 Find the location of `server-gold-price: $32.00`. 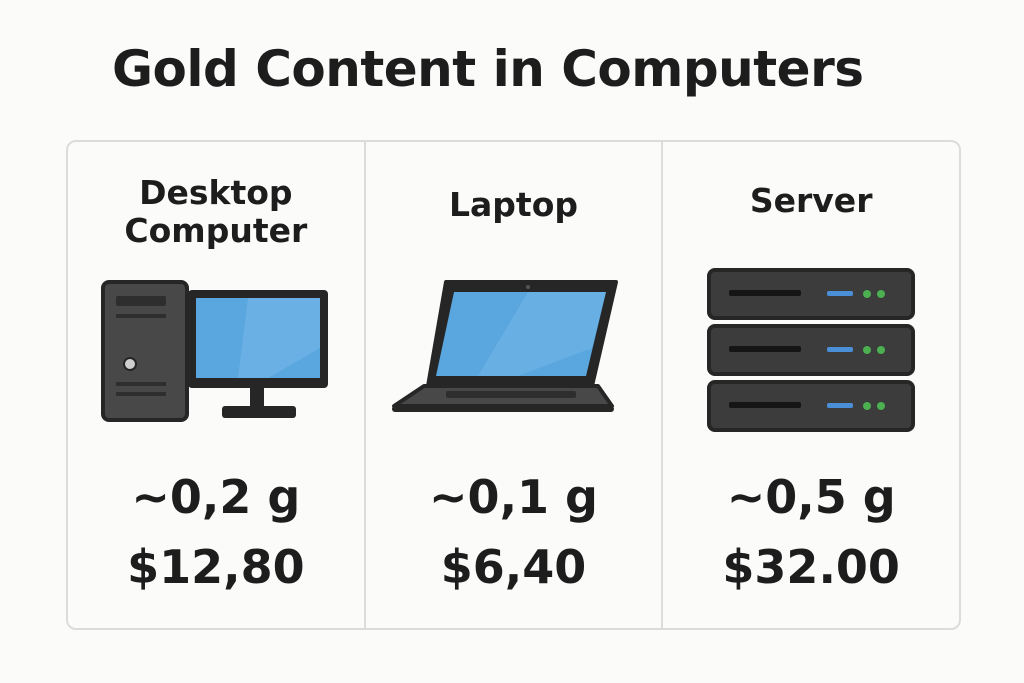

server-gold-price: $32.00 is located at coordinates (811, 567).